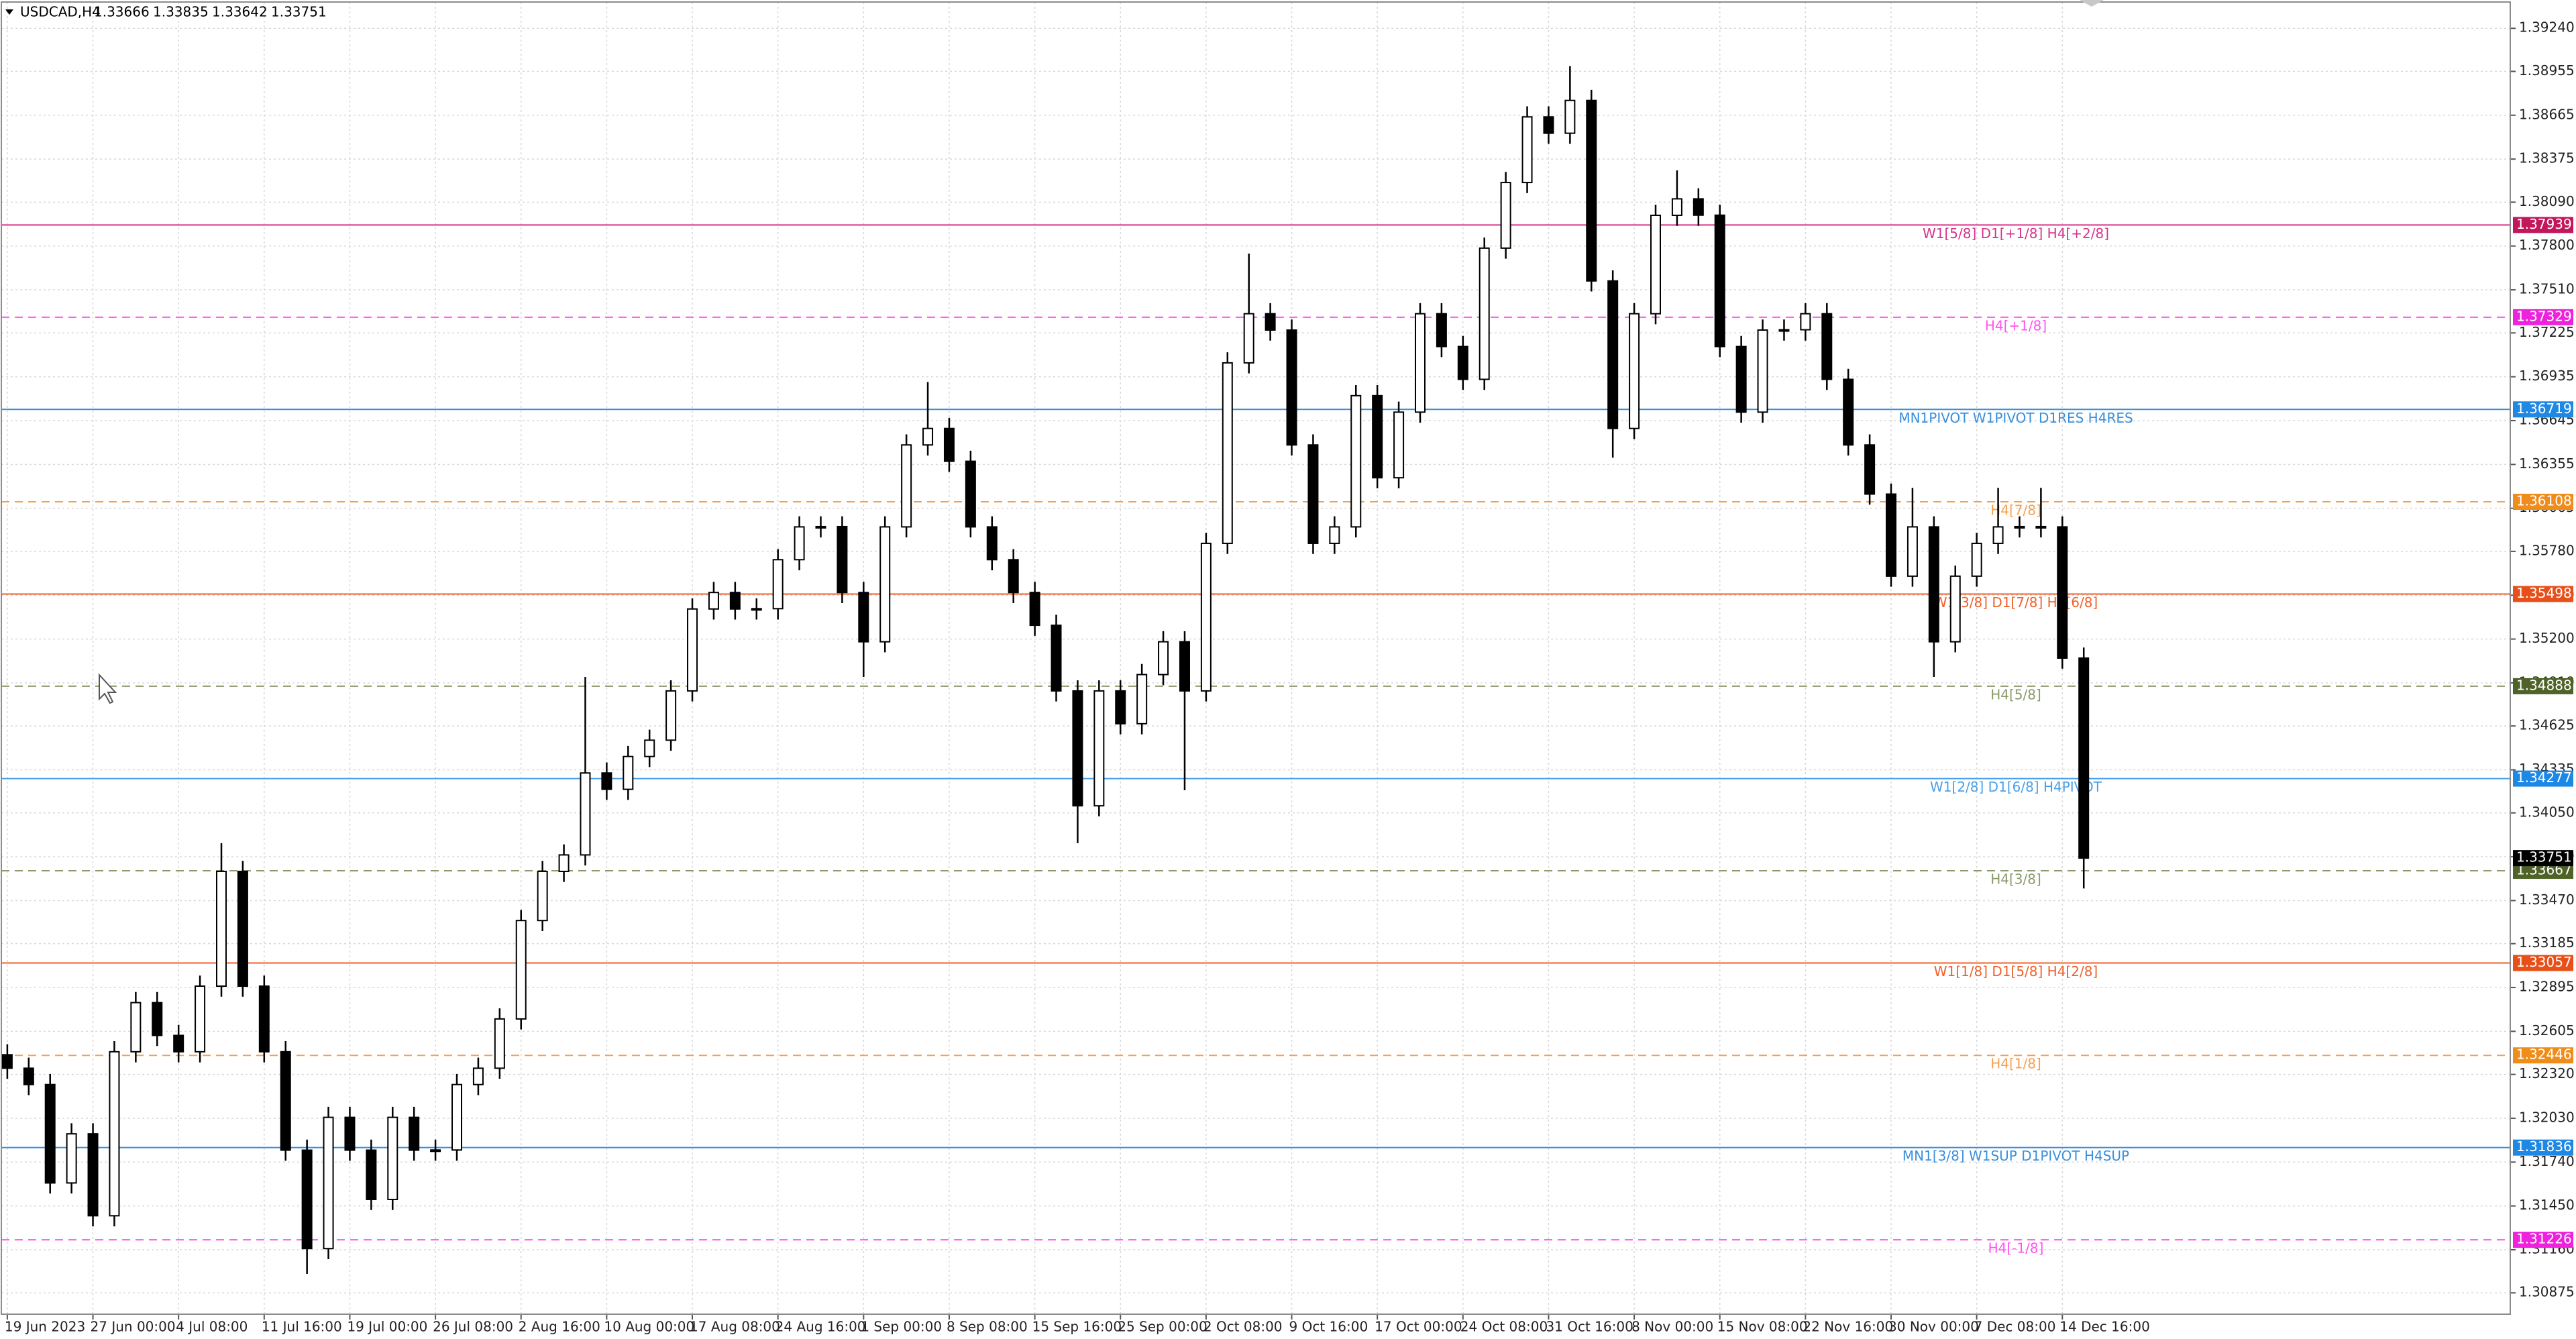 The height and width of the screenshot is (1339, 2576). I want to click on x-tick-label: 14 Dec 16:00, so click(2104, 1327).